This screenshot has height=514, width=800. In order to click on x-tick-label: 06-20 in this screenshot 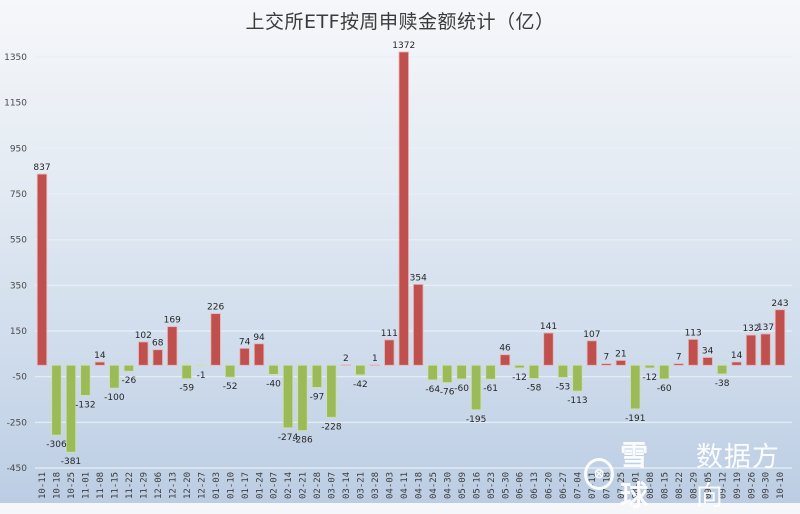, I will do `click(550, 485)`.